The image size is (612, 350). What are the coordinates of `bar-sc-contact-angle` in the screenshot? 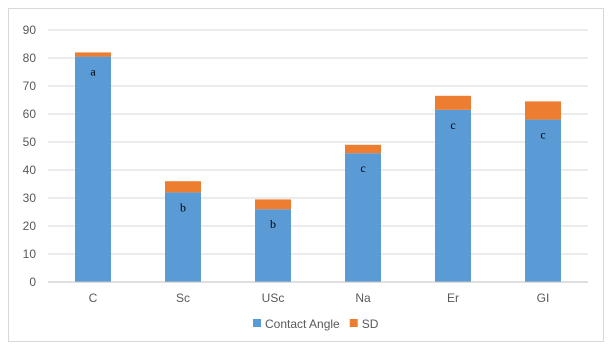 It's located at (183, 237).